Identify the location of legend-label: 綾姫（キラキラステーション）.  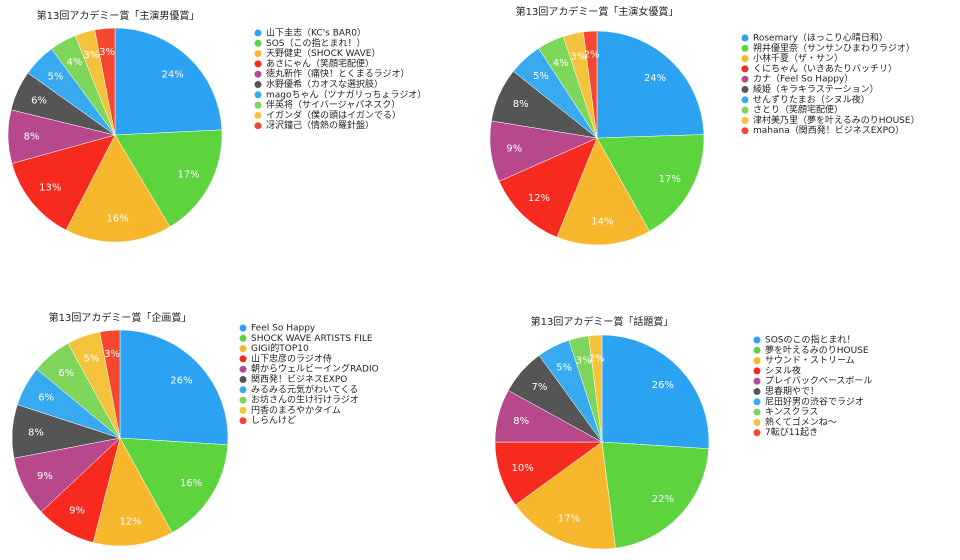
(816, 89).